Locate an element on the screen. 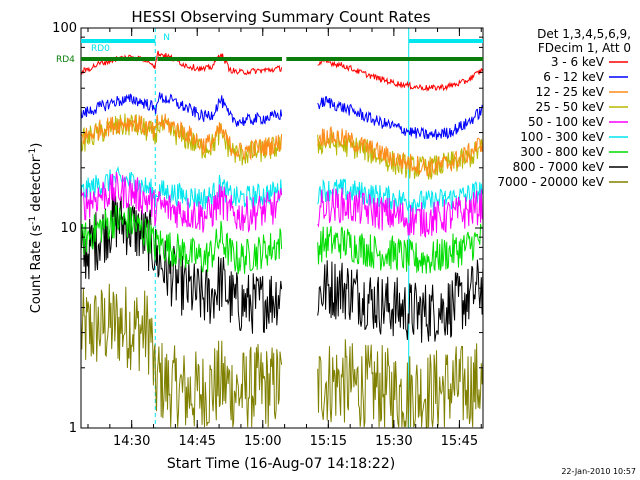 This screenshot has width=640, height=480. y-tick-label: 100 is located at coordinates (64, 28).